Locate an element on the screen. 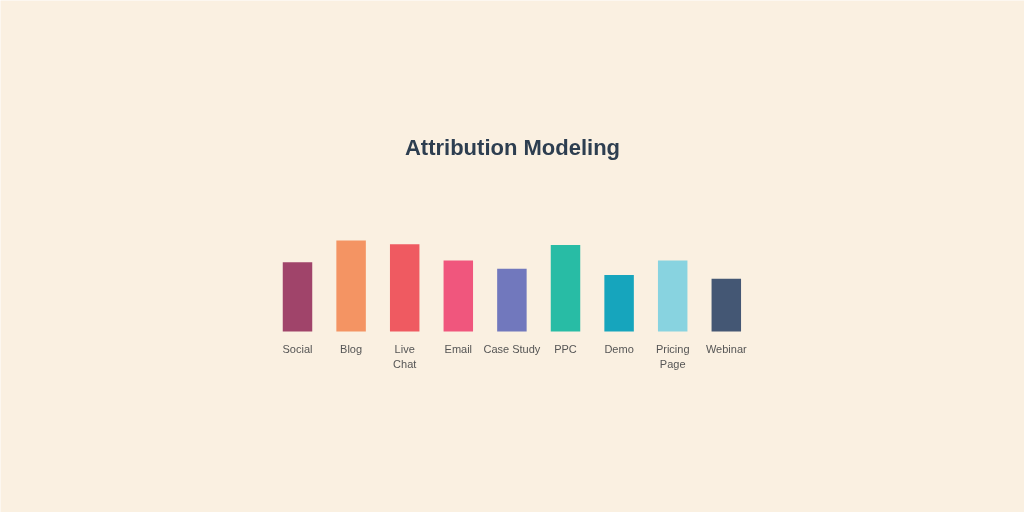 The image size is (1024, 512). x-tick-label: Case Study is located at coordinates (512, 349).